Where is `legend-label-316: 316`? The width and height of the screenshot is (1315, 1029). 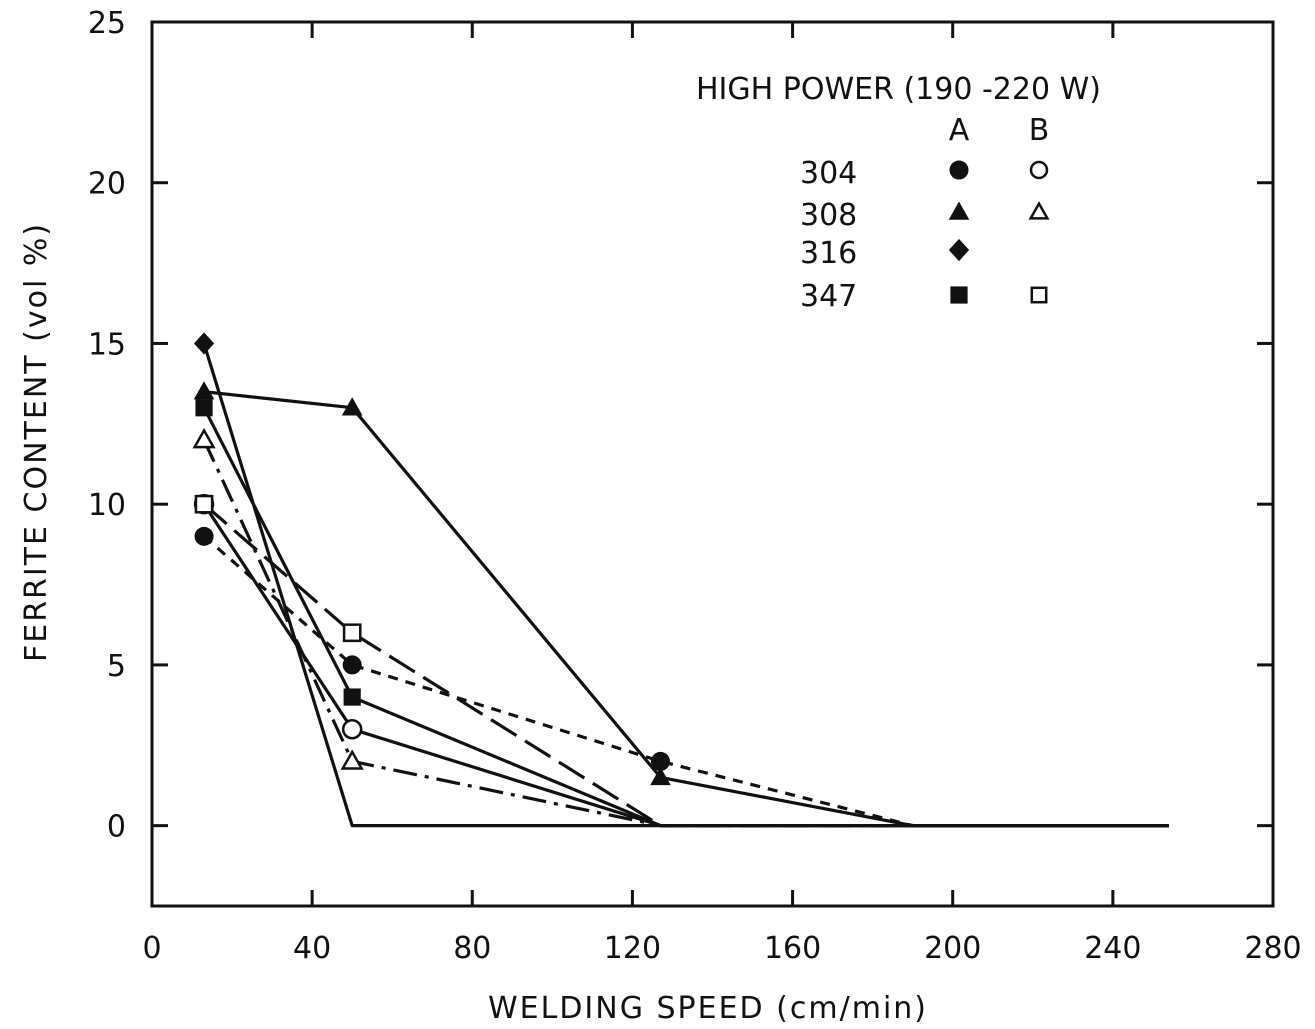
legend-label-316: 316 is located at coordinates (828, 253).